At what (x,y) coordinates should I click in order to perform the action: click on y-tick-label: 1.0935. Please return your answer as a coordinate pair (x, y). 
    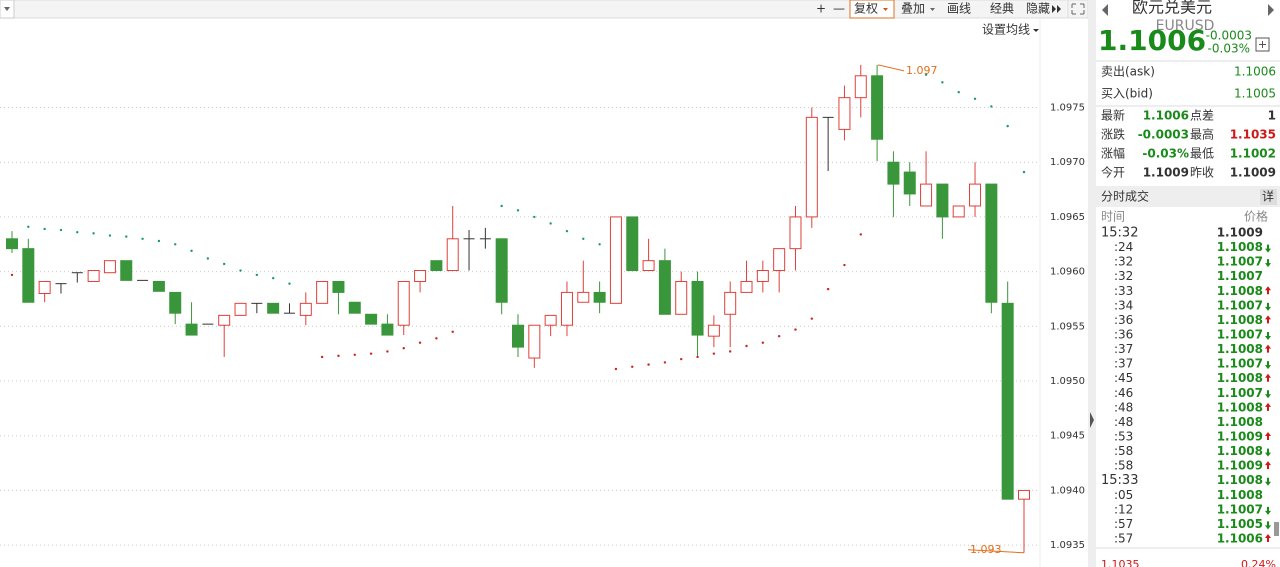
    Looking at the image, I should click on (1067, 545).